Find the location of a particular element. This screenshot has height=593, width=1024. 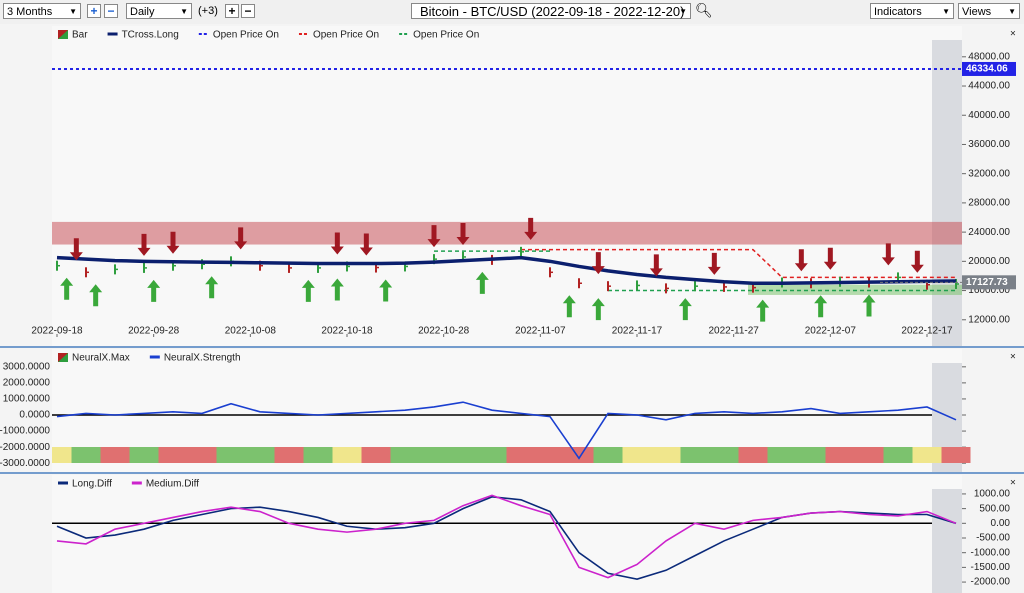

y-tick-label: 3000.0000 is located at coordinates (27, 366).